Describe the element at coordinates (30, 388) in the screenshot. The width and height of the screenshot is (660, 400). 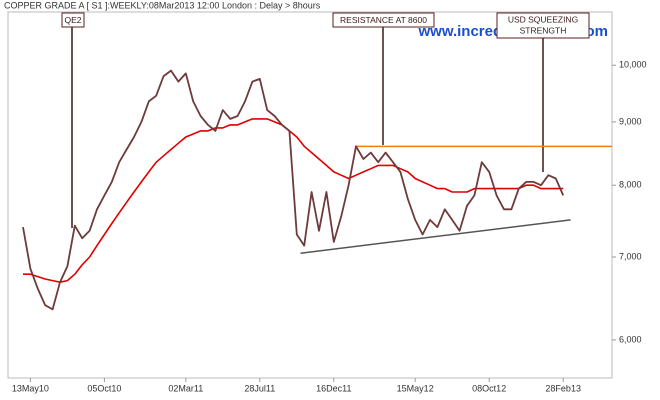
I see `x-tick-label: 13May10` at that location.